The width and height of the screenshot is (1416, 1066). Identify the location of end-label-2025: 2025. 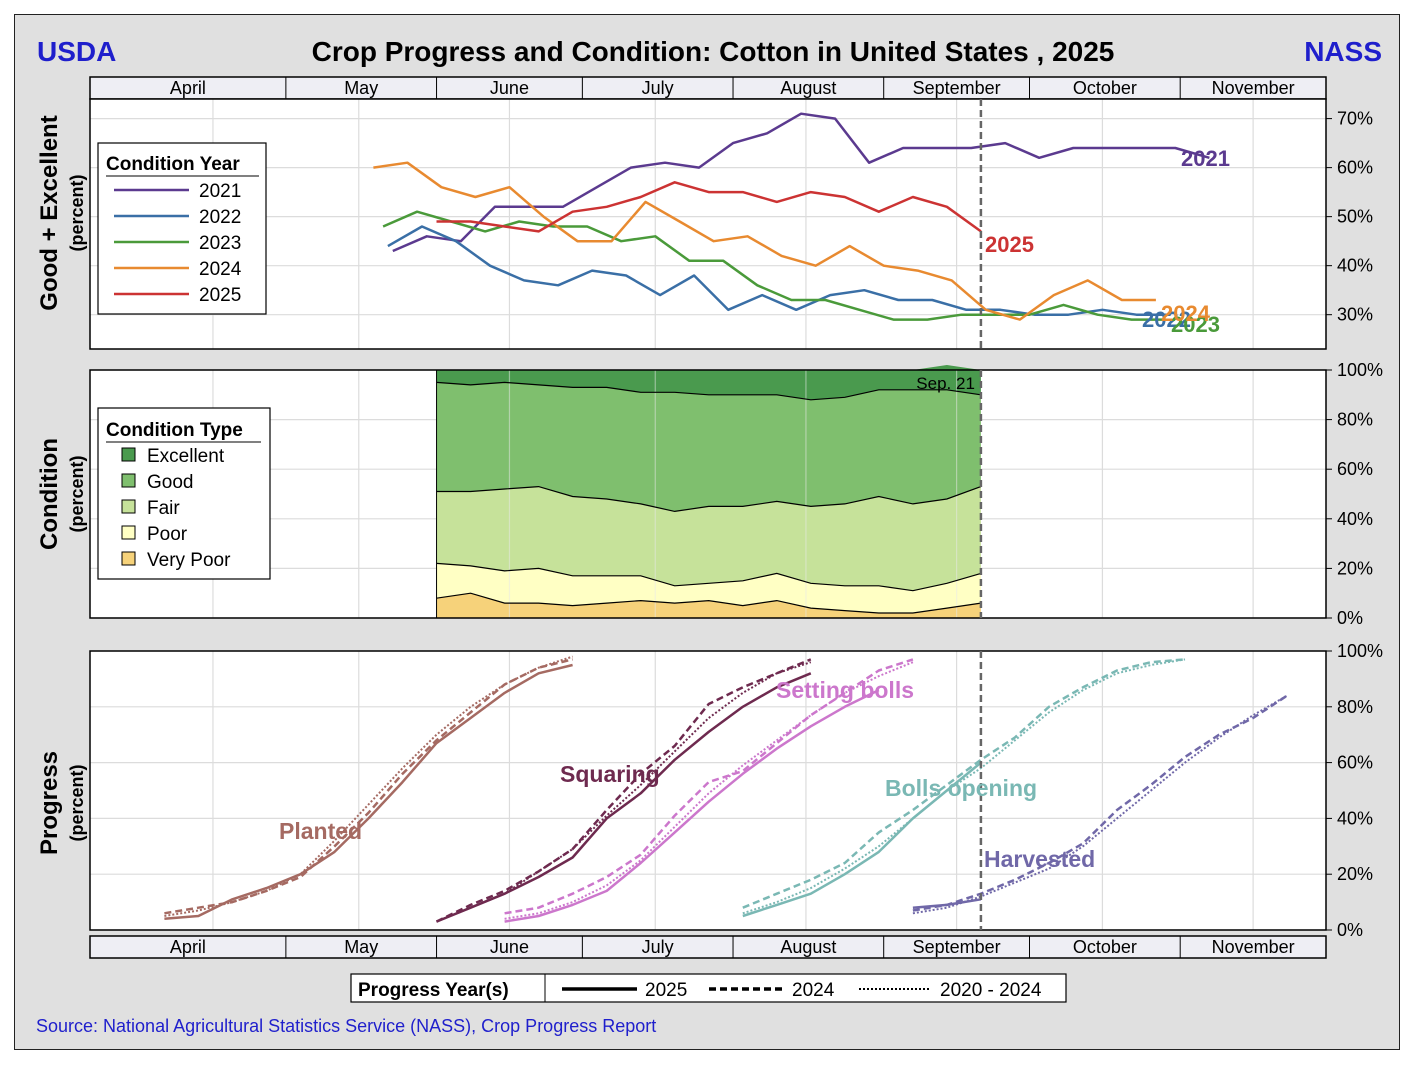
(1009, 244).